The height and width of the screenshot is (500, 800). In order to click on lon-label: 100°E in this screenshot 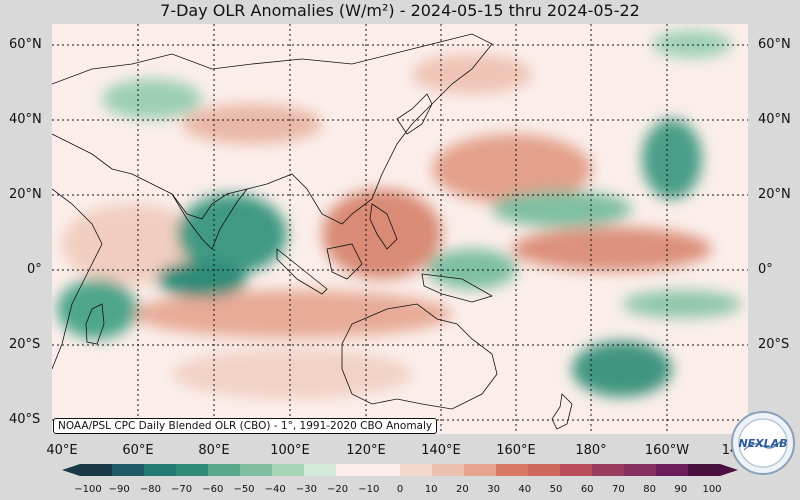, I will do `click(290, 450)`.